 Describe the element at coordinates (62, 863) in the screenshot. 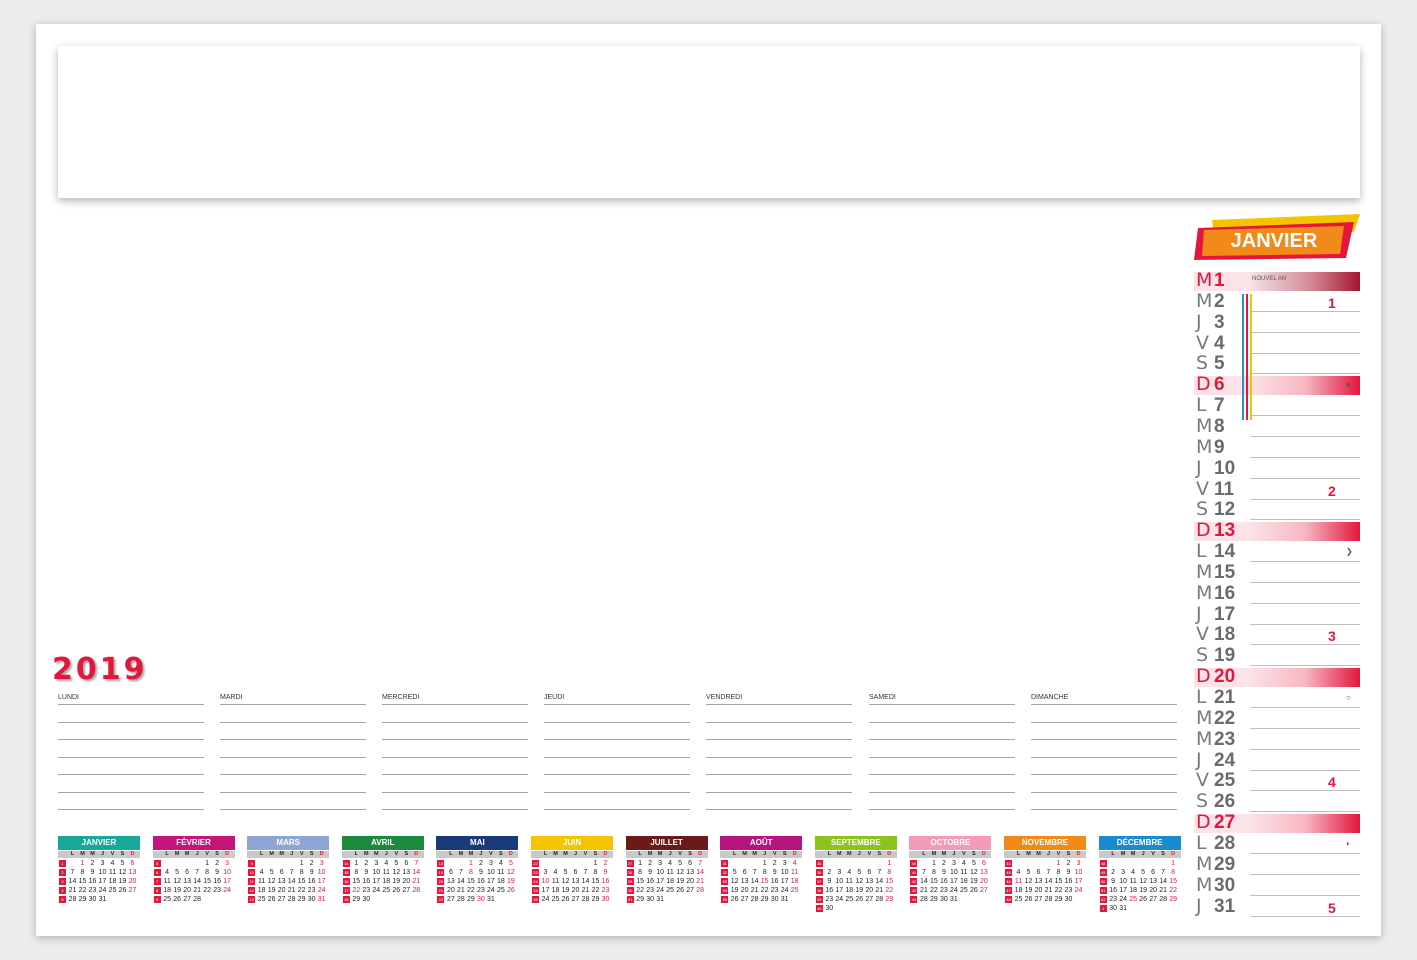

I see `week-number-box: 1` at that location.